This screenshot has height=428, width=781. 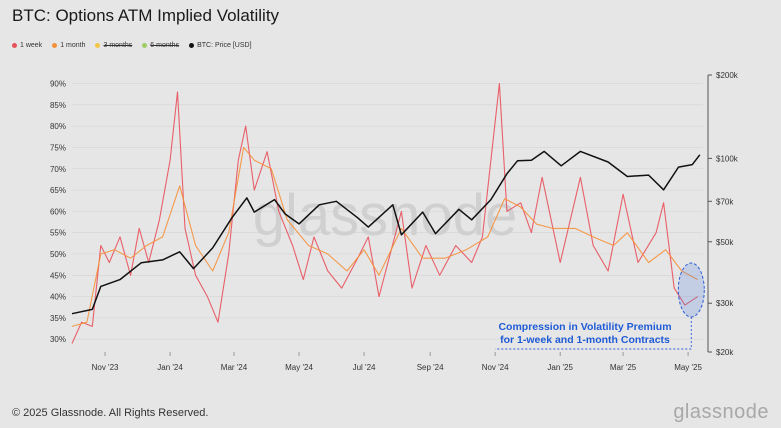 What do you see at coordinates (58, 233) in the screenshot?
I see `y-tick-label-left: 55%` at bounding box center [58, 233].